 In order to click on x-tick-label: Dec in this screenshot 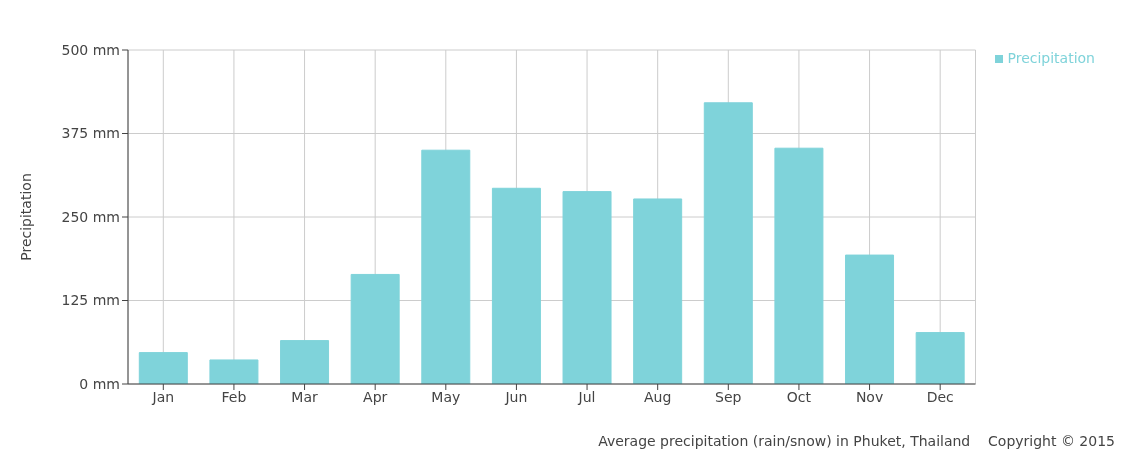, I will do `click(940, 396)`.